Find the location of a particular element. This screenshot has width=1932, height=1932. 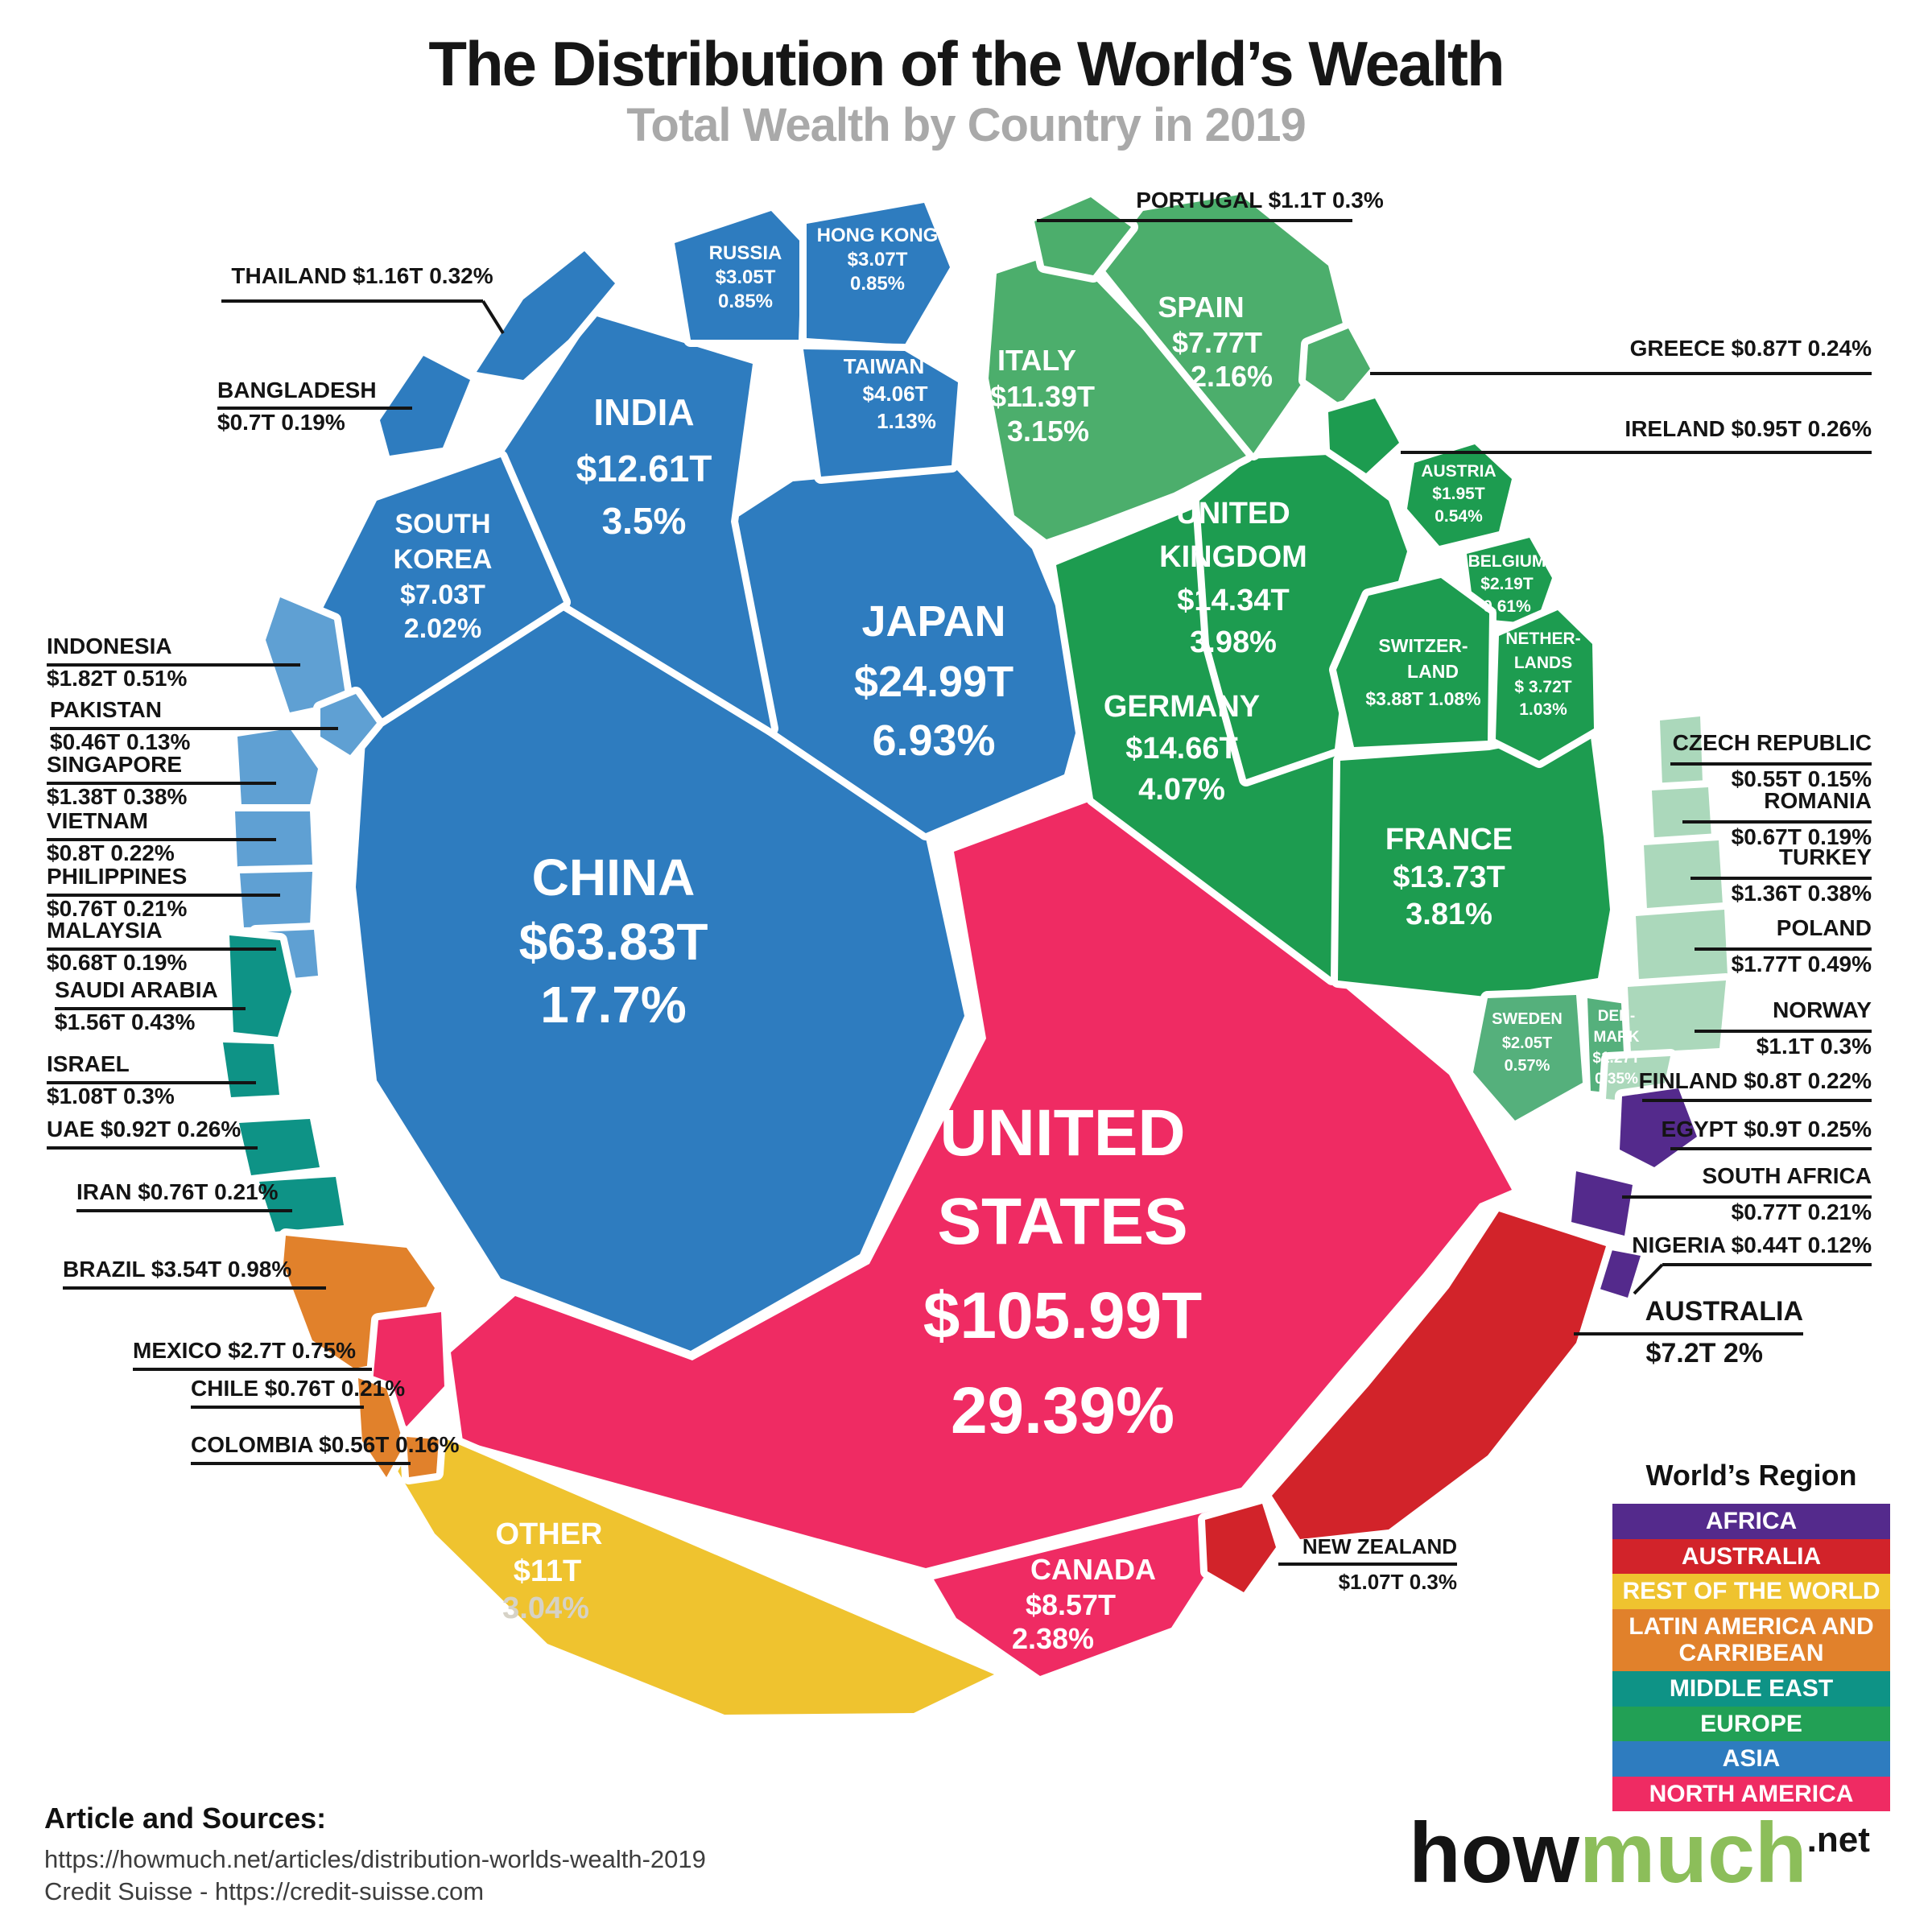

cell-romania is located at coordinates (1682, 814).